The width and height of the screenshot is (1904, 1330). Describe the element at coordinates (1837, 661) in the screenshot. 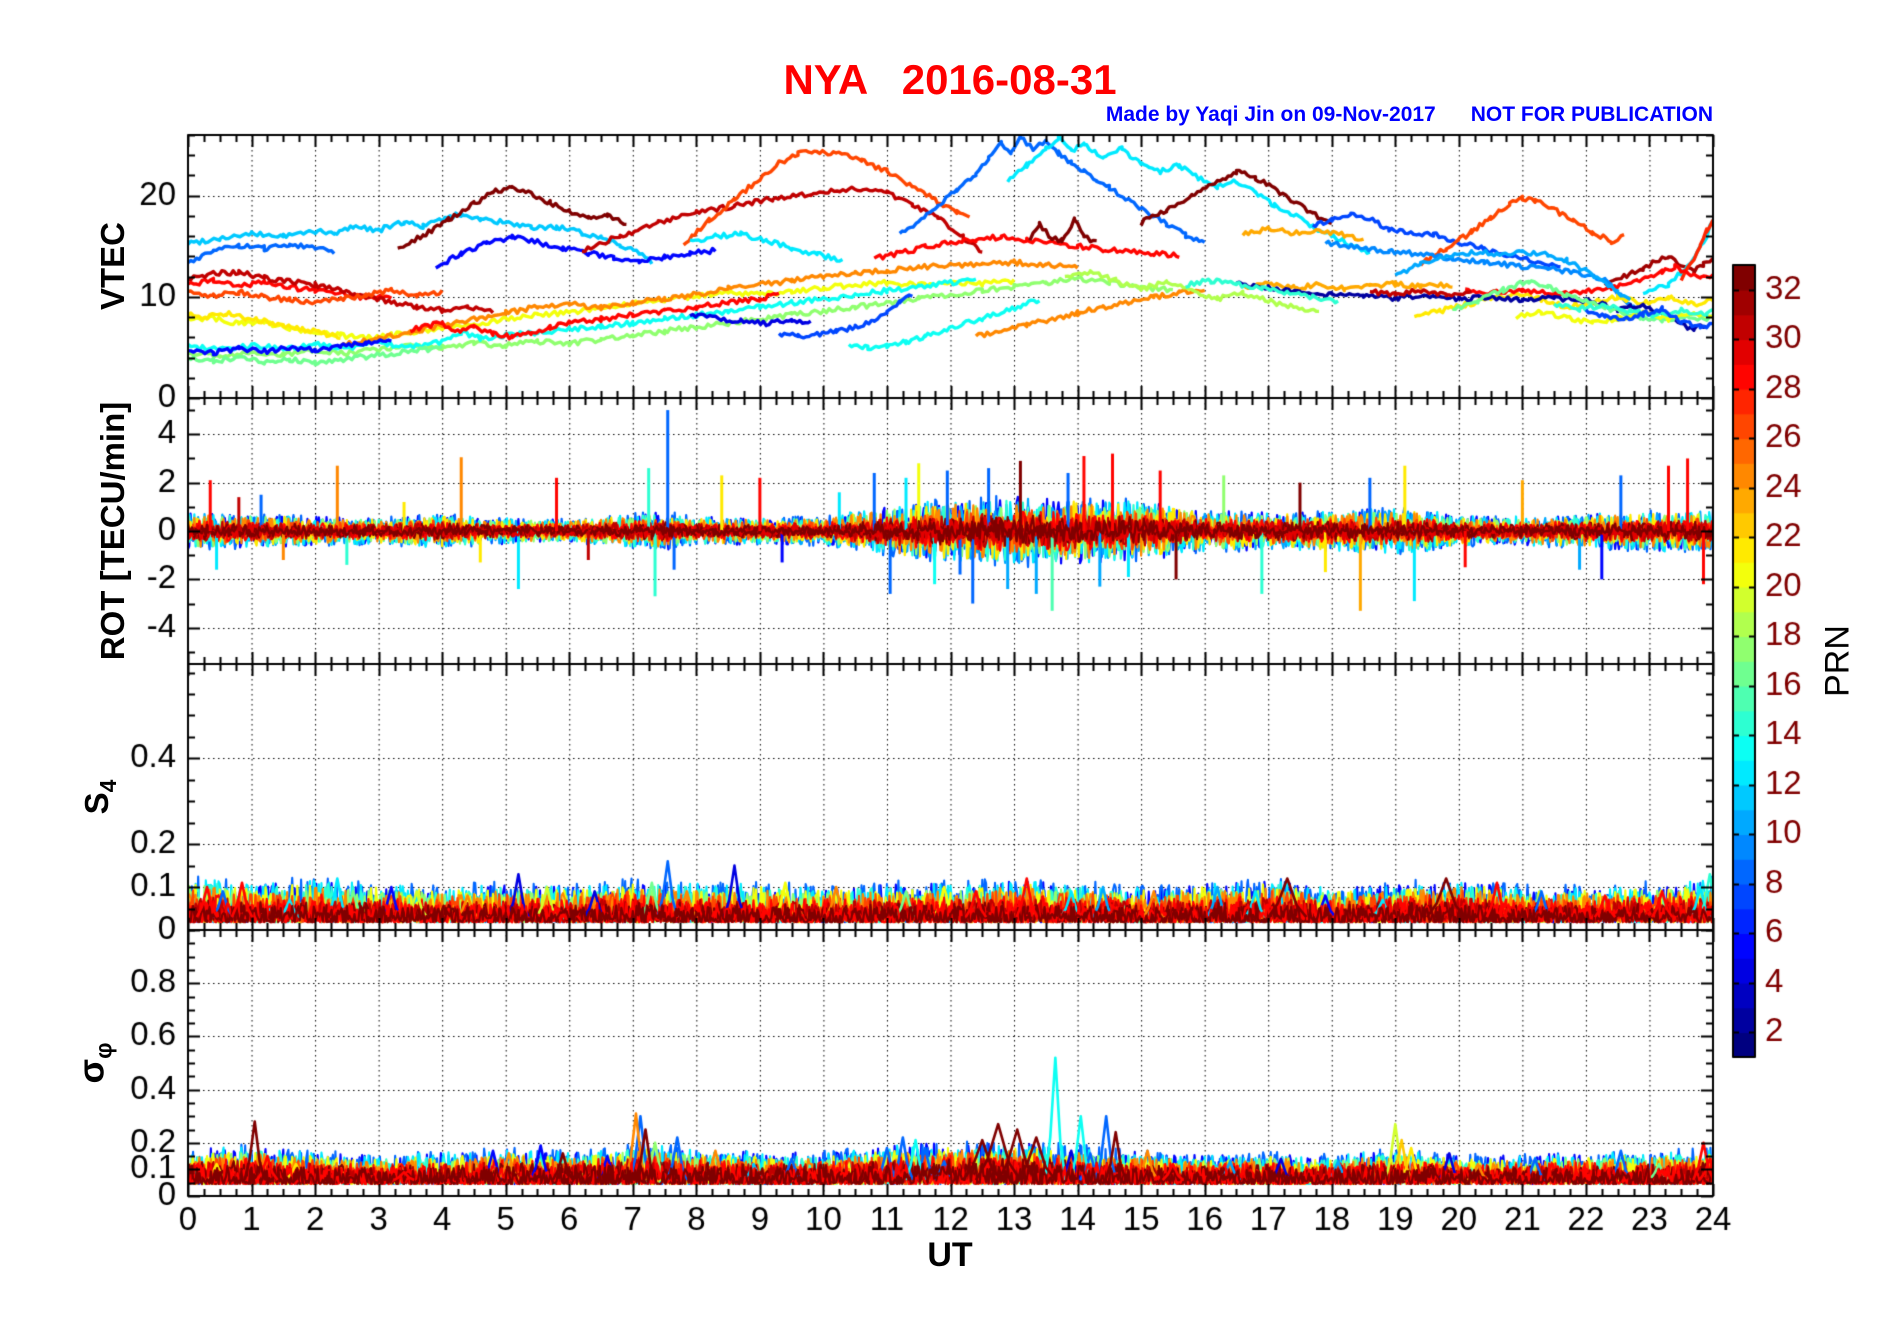

I see `colorbar-label: PRN` at that location.